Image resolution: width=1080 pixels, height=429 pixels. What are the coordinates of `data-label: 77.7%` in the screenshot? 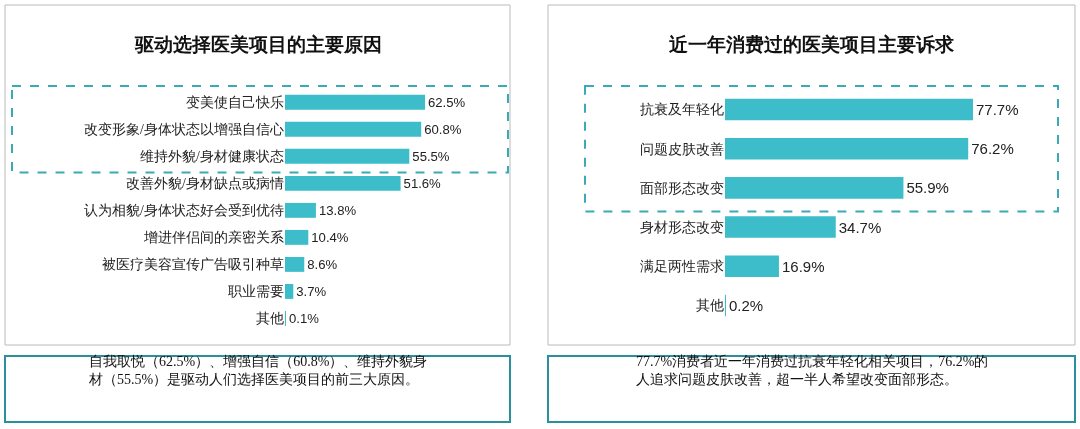 It's located at (997, 109).